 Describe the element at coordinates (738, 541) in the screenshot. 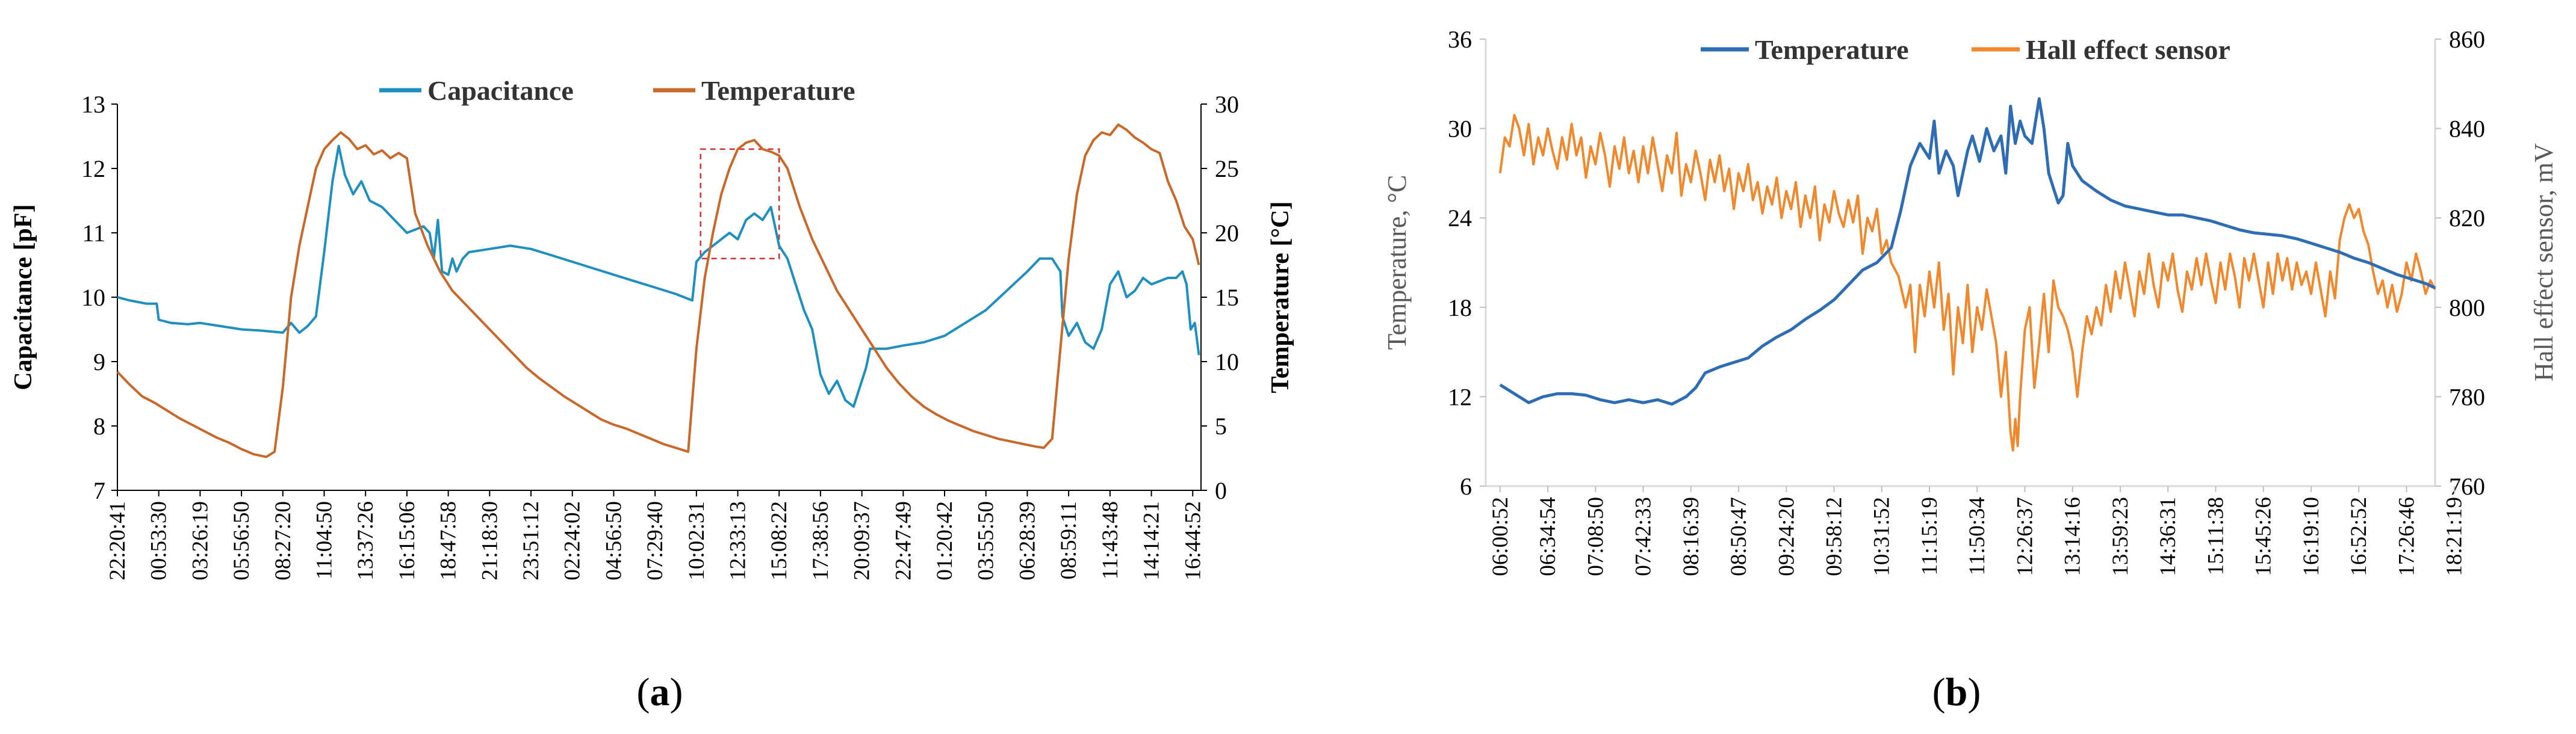

I see `x-tick-label: 12:33:13` at that location.